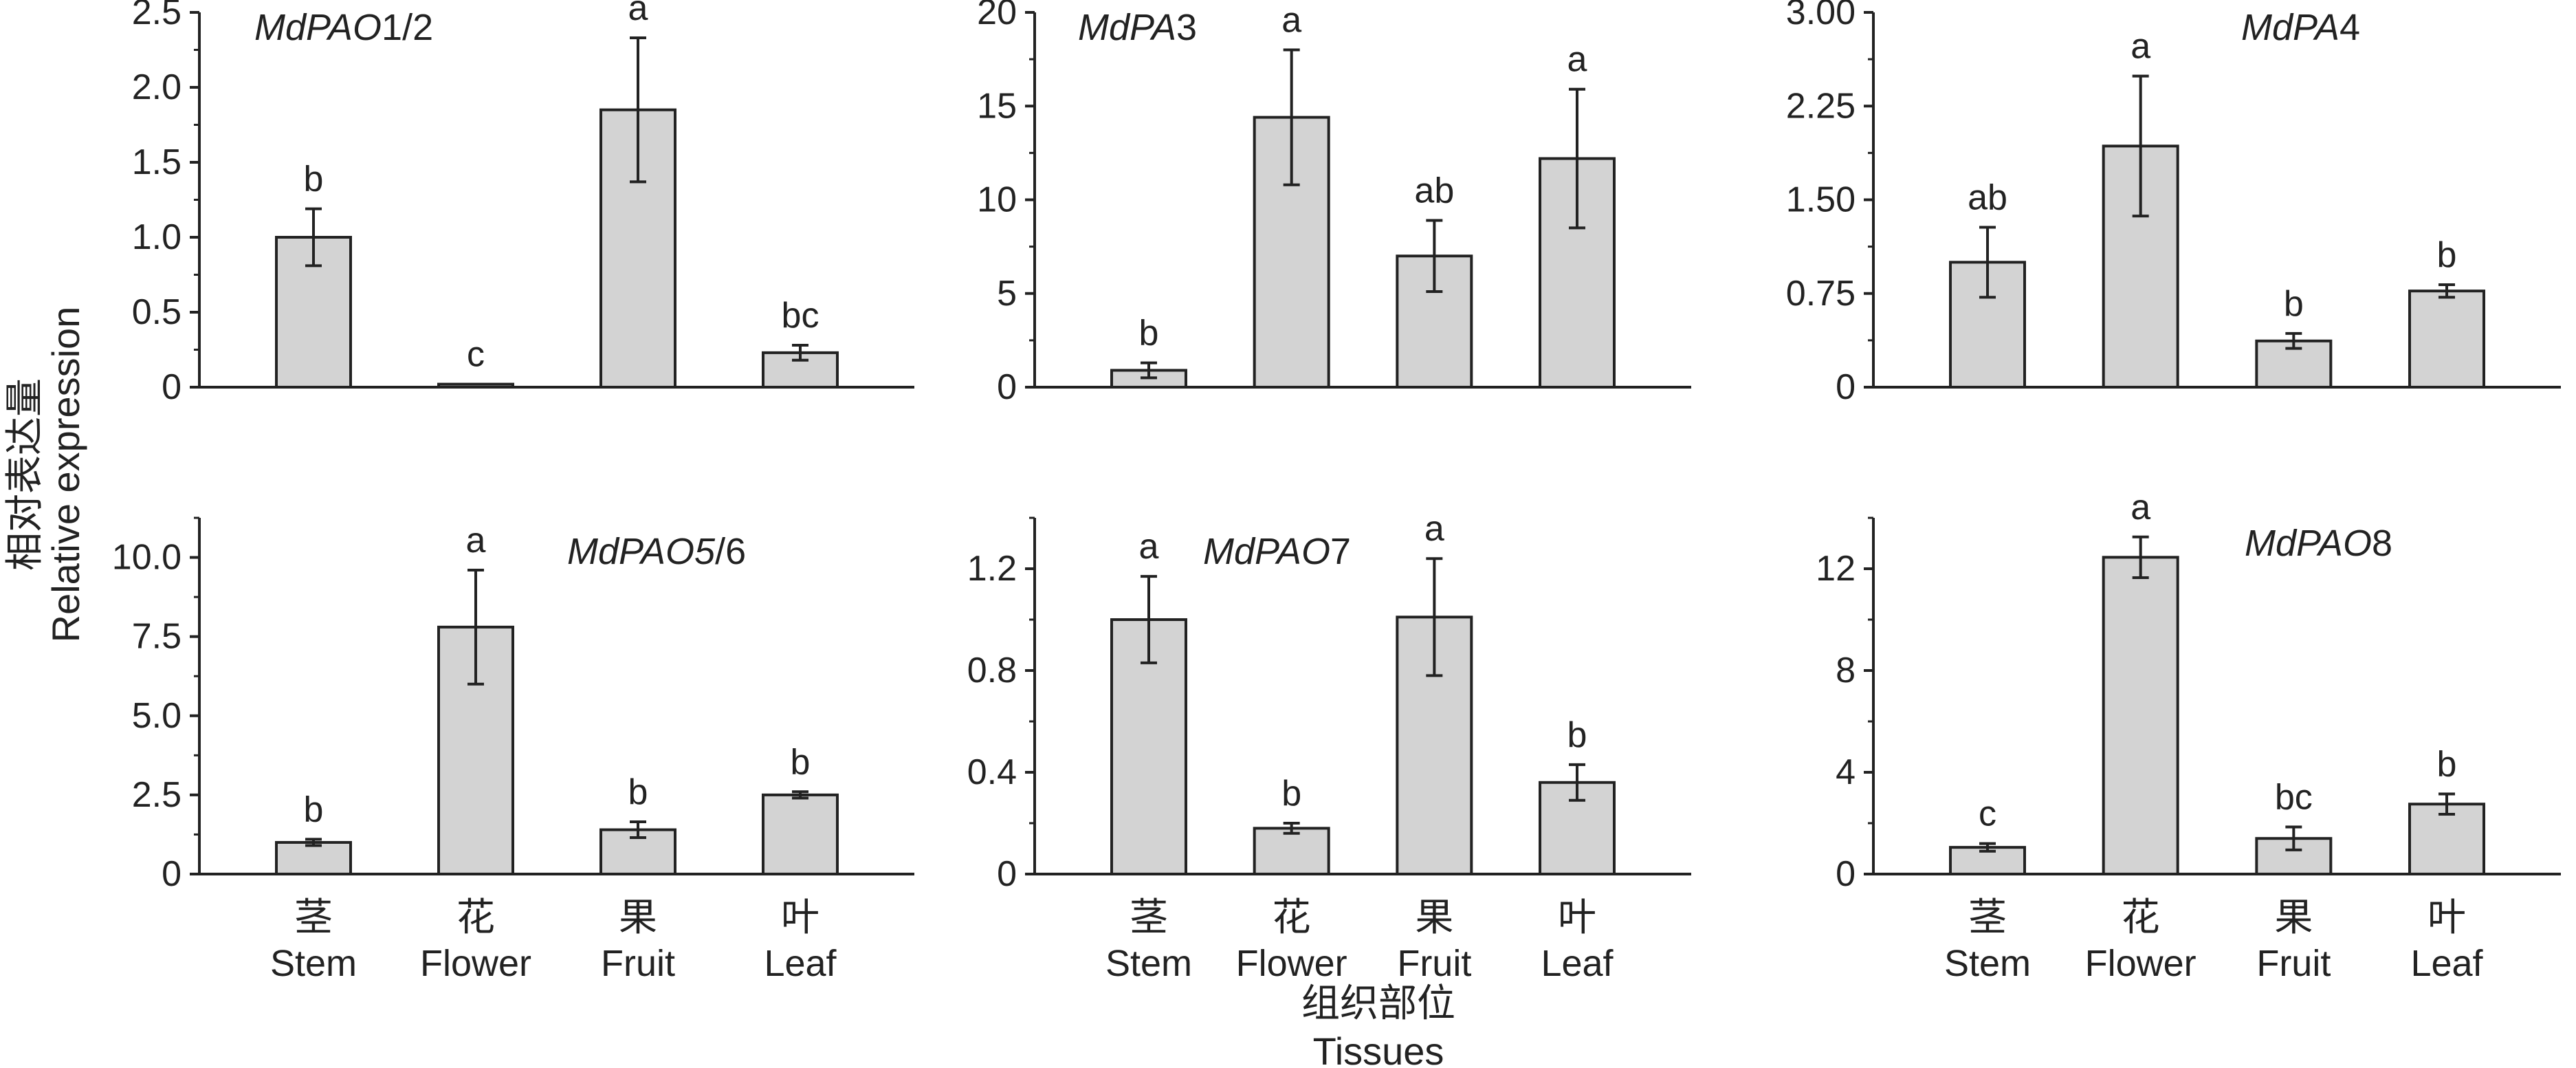 The image size is (2576, 1068). Describe the element at coordinates (992, 772) in the screenshot. I see `y-tick-label: 0.4` at that location.